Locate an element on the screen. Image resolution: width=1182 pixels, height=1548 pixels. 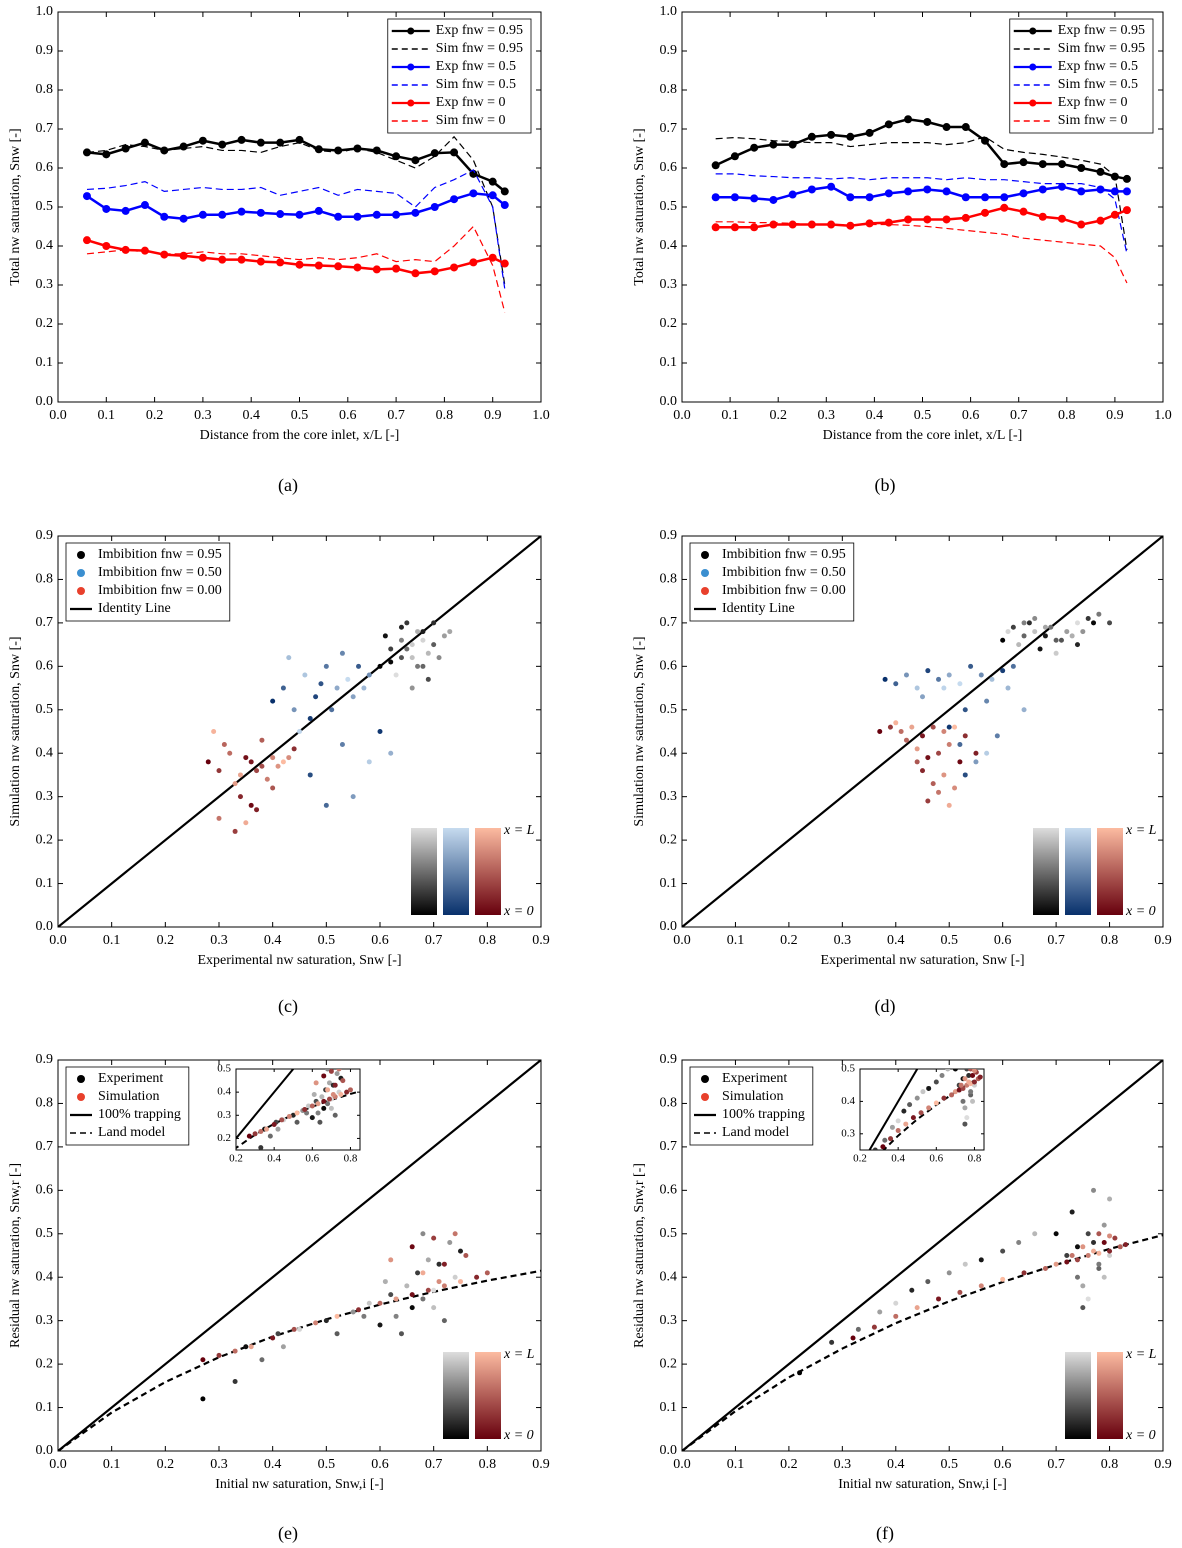
colorbar-label: x = L is located at coordinates (519, 830).